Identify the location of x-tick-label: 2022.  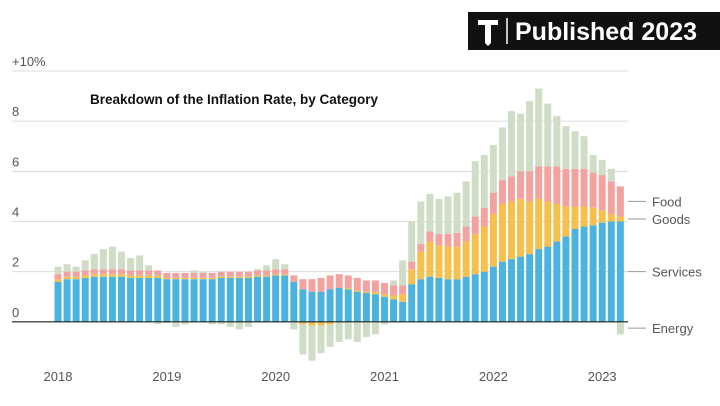
(493, 376).